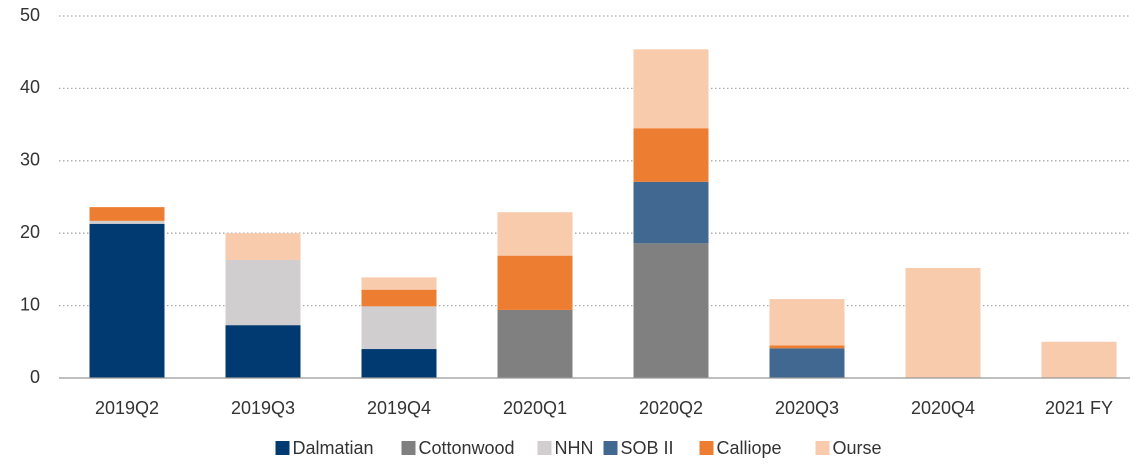 Image resolution: width=1137 pixels, height=467 pixels. I want to click on y-tick-label: 50, so click(30, 15).